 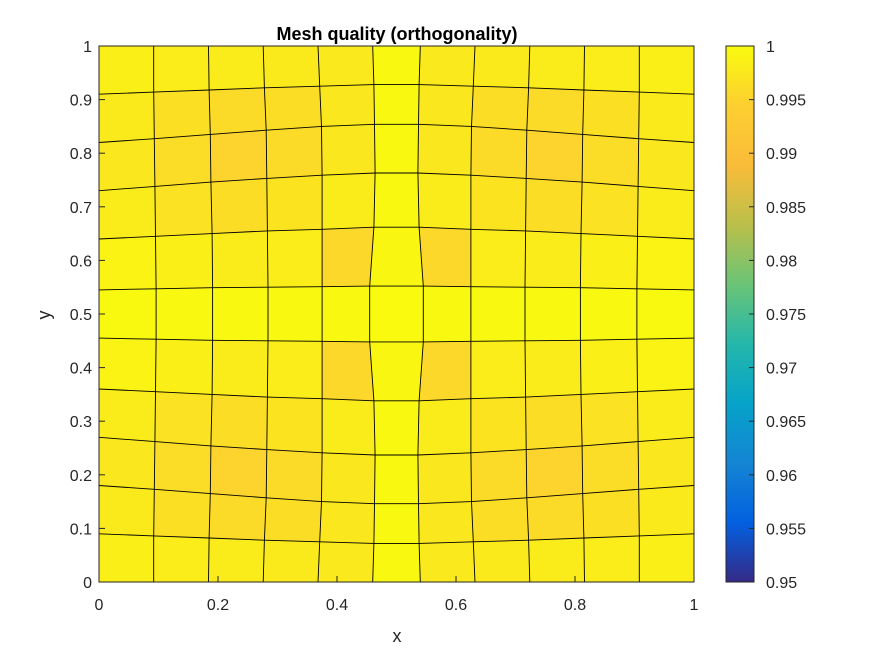 I want to click on y-tick-label: 0.6, so click(x=81, y=261).